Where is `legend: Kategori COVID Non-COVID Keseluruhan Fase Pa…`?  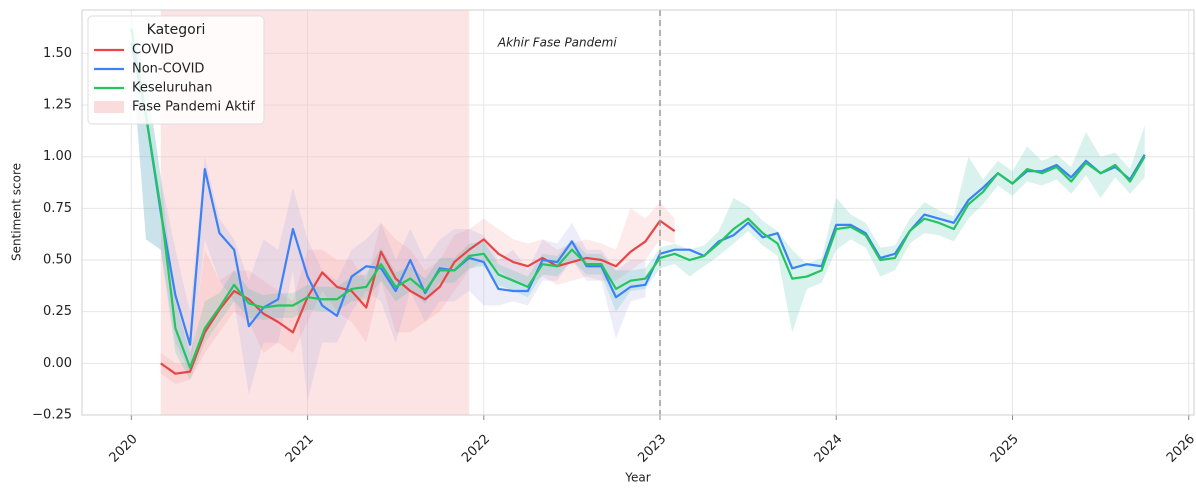 legend: Kategori COVID Non-COVID Keseluruhan Fase Pa… is located at coordinates (176, 70).